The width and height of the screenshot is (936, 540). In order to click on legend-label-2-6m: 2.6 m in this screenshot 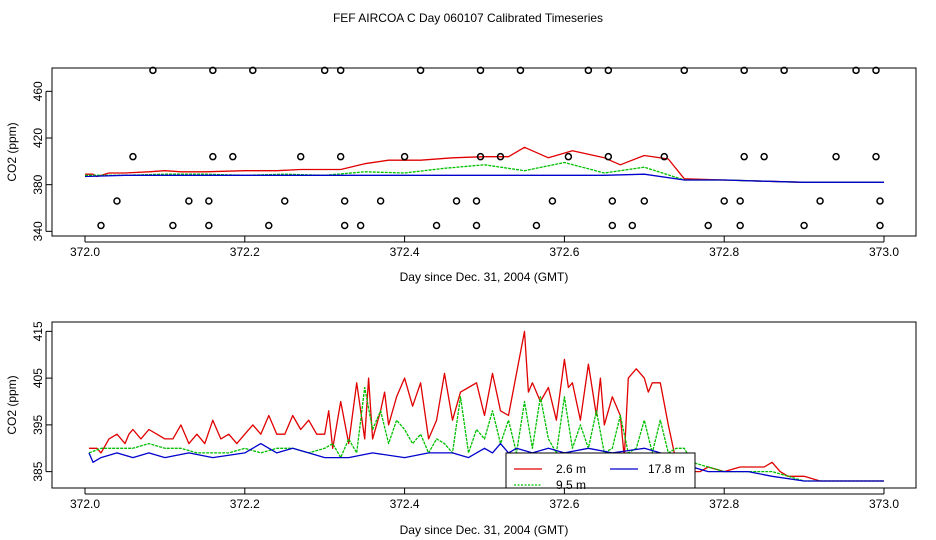, I will do `click(571, 469)`.